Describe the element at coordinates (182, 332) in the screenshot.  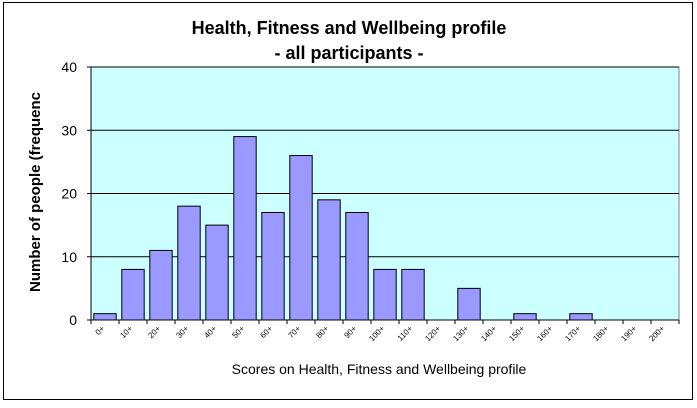
I see `x-tick-label: 30+` at that location.